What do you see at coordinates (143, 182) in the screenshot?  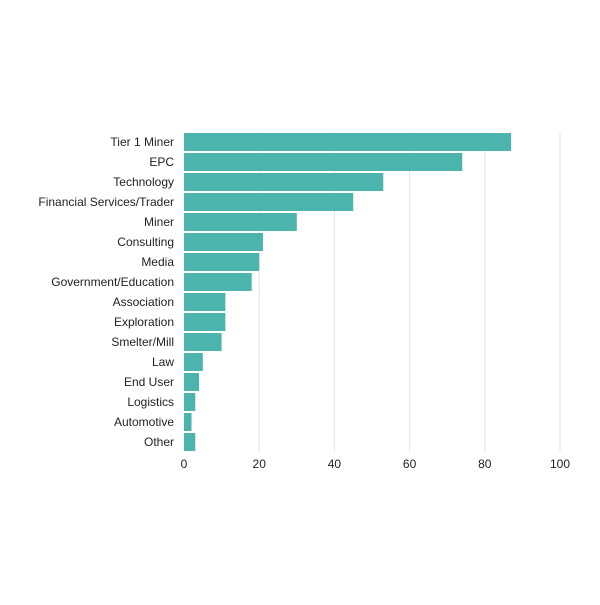 I see `category-label: Technology` at bounding box center [143, 182].